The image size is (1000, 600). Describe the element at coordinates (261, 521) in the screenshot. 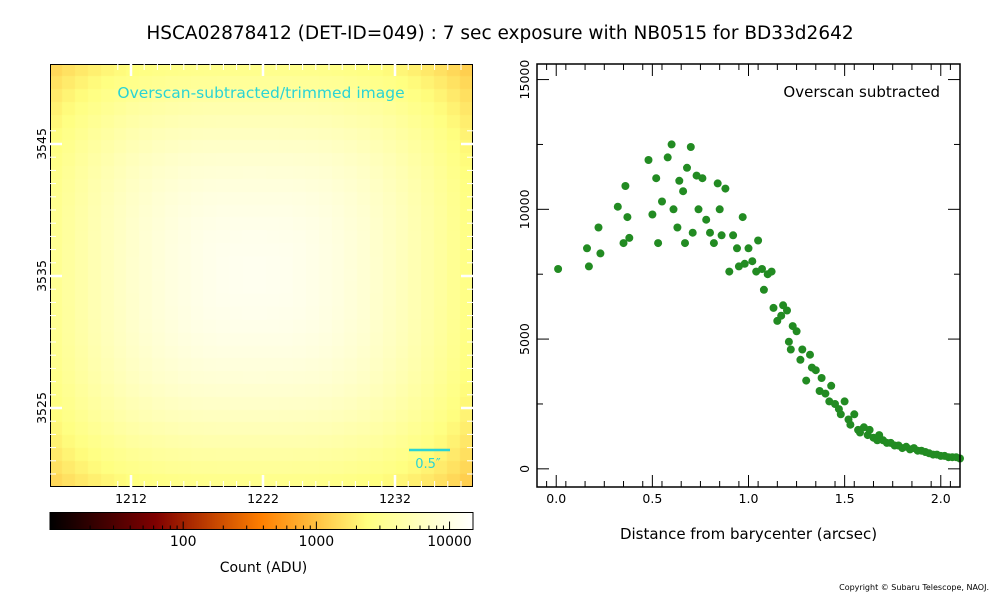

I see `colorbar-gradient` at that location.